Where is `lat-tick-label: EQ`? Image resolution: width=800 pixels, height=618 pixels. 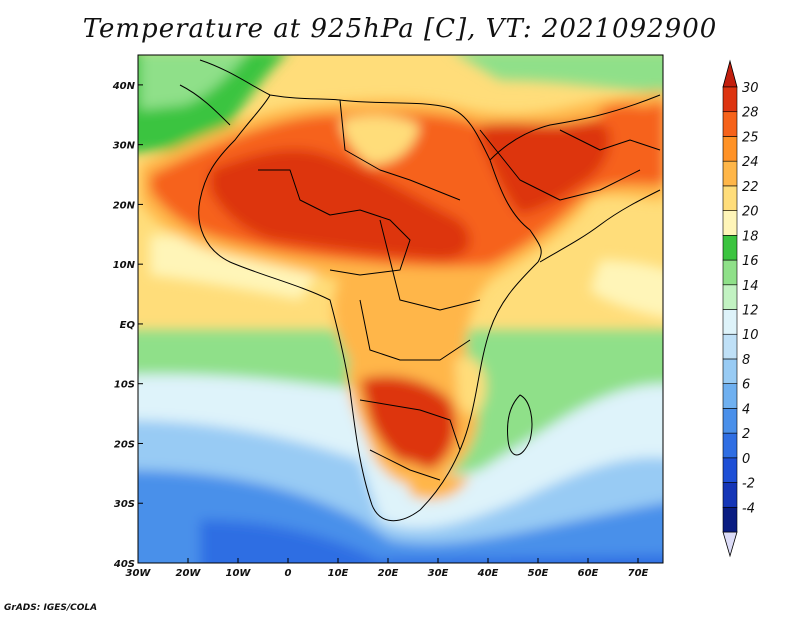
lat-tick-label: EQ is located at coordinates (128, 325).